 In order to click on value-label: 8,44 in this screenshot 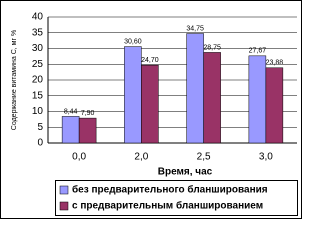, I will do `click(71, 111)`.